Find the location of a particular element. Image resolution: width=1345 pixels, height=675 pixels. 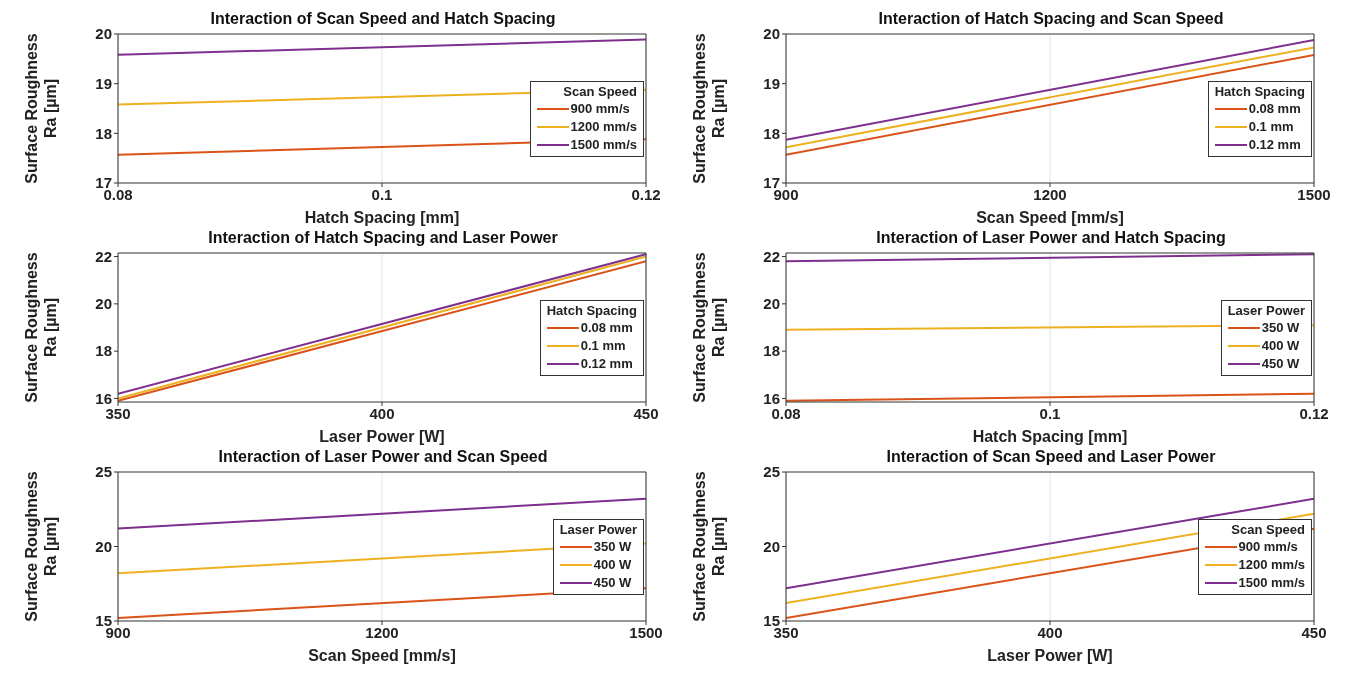

chart-title: Interaction of Hatch Spacing and Scan Speed is located at coordinates (1051, 19).